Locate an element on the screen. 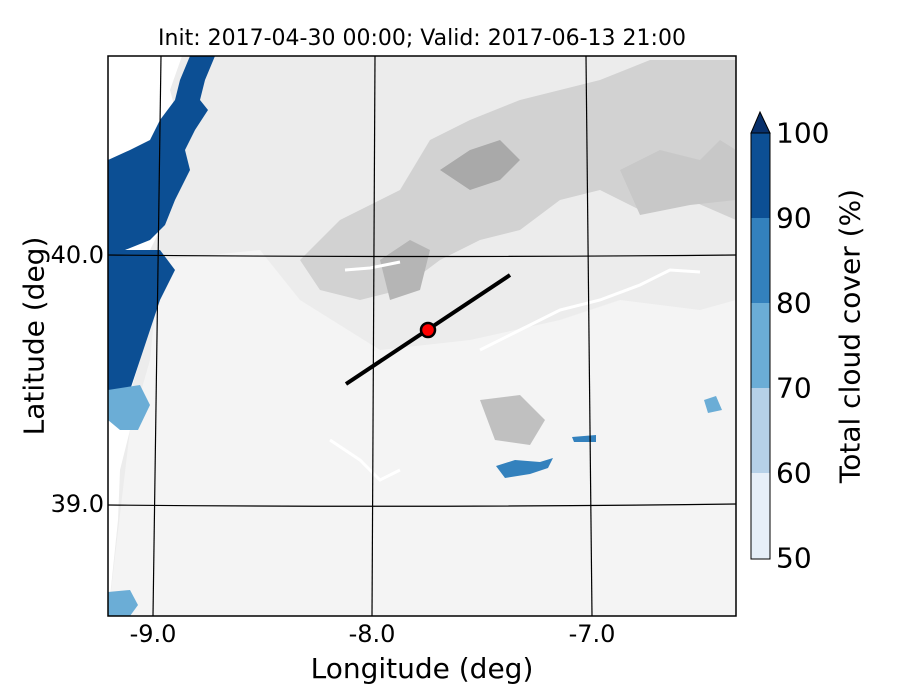  location-marker is located at coordinates (428, 330).